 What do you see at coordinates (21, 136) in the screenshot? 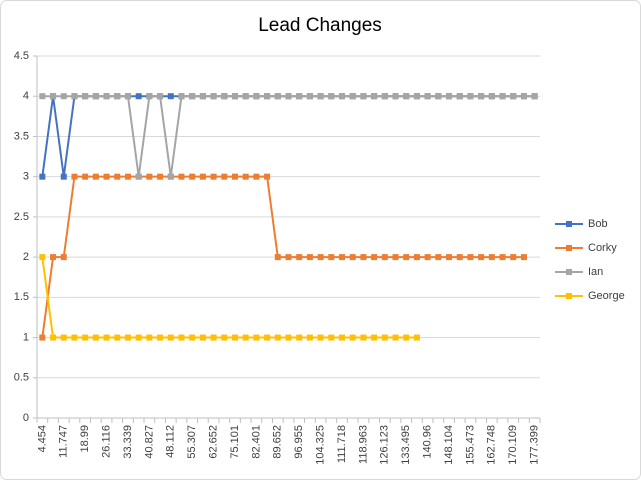
I see `y-tick-label: 3.5` at bounding box center [21, 136].